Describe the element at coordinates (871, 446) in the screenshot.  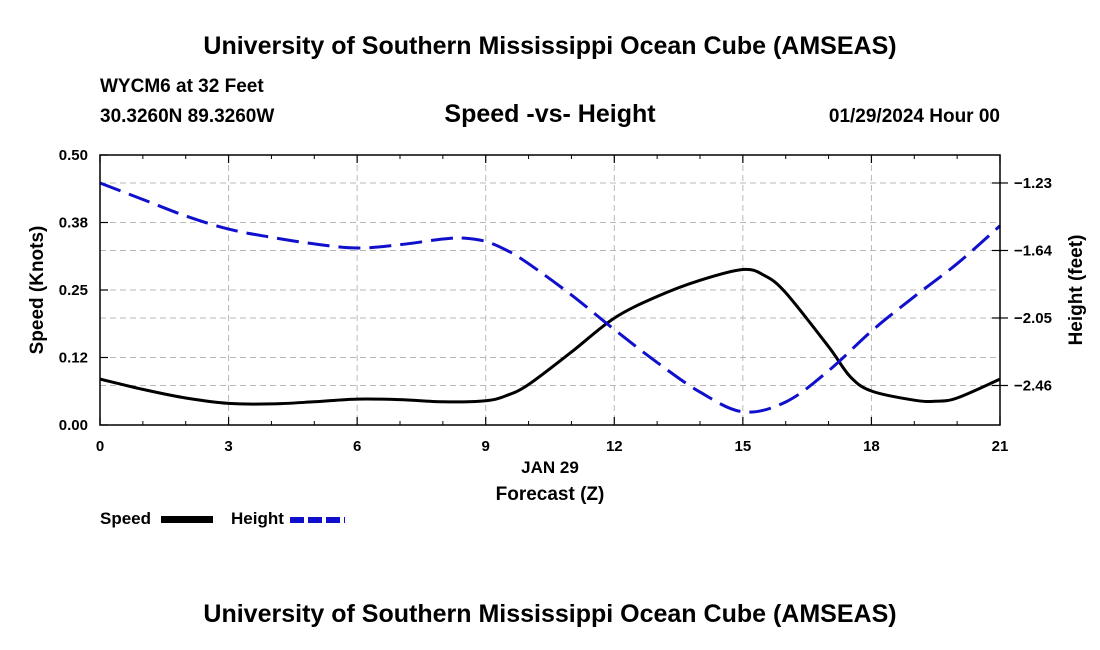
I see `x-tick-label: 18` at that location.